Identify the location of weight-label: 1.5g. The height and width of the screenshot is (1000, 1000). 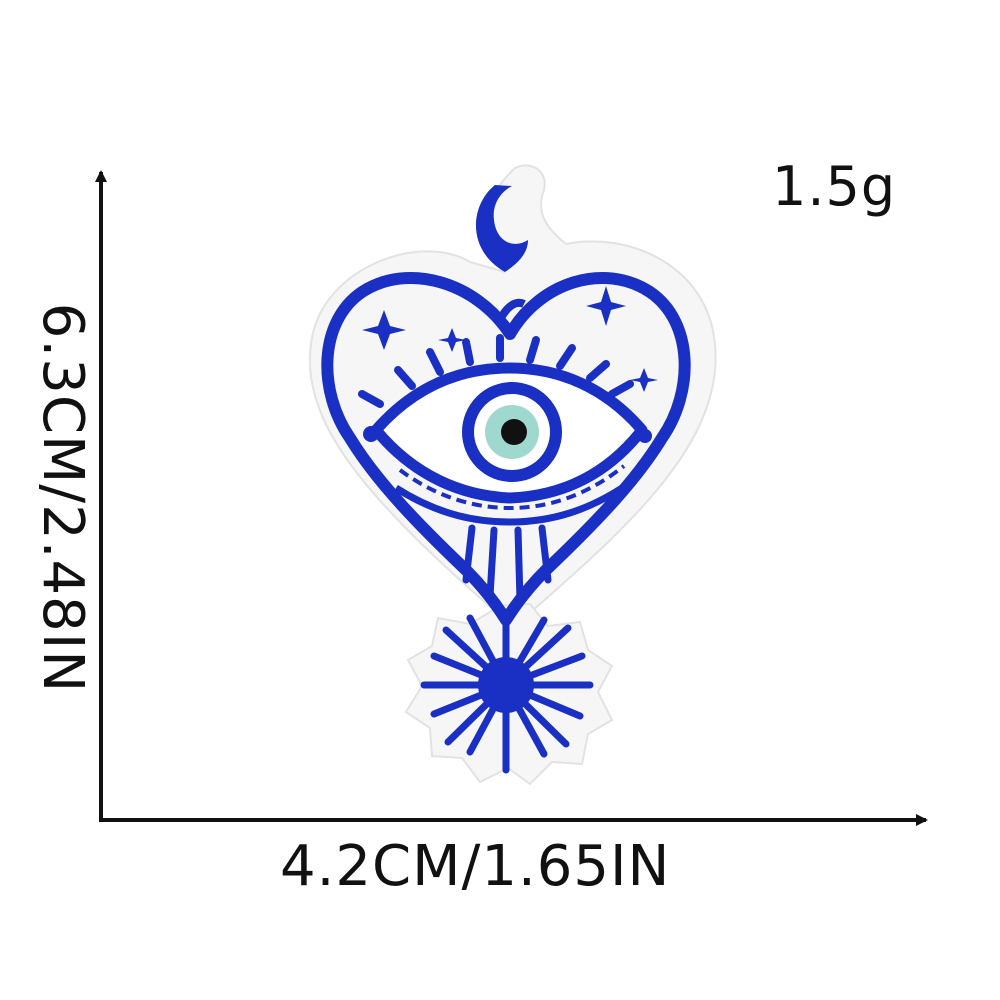
(834, 186).